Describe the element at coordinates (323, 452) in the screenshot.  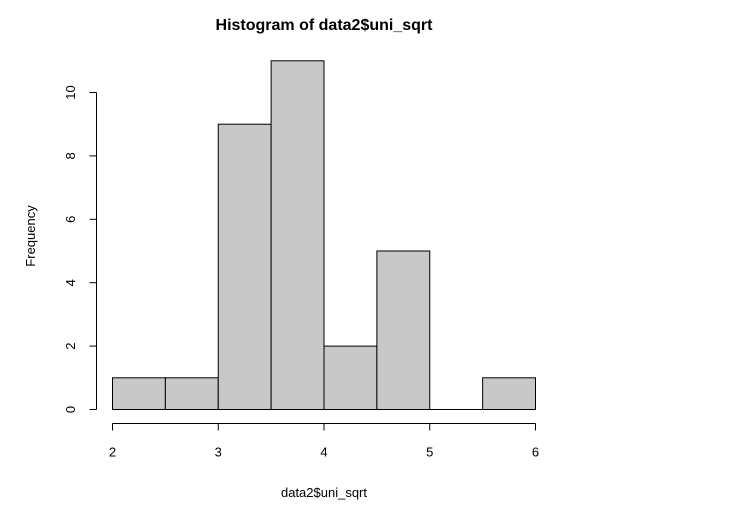
I see `x-tick-label-3: 4` at that location.